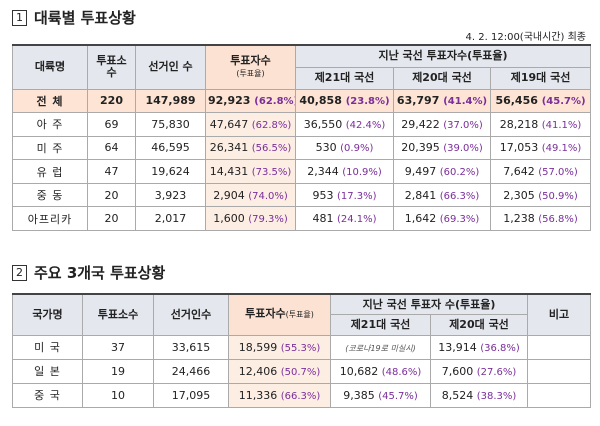 Image resolution: width=600 pixels, height=426 pixels. I want to click on rate: (66.3%), so click(459, 196).